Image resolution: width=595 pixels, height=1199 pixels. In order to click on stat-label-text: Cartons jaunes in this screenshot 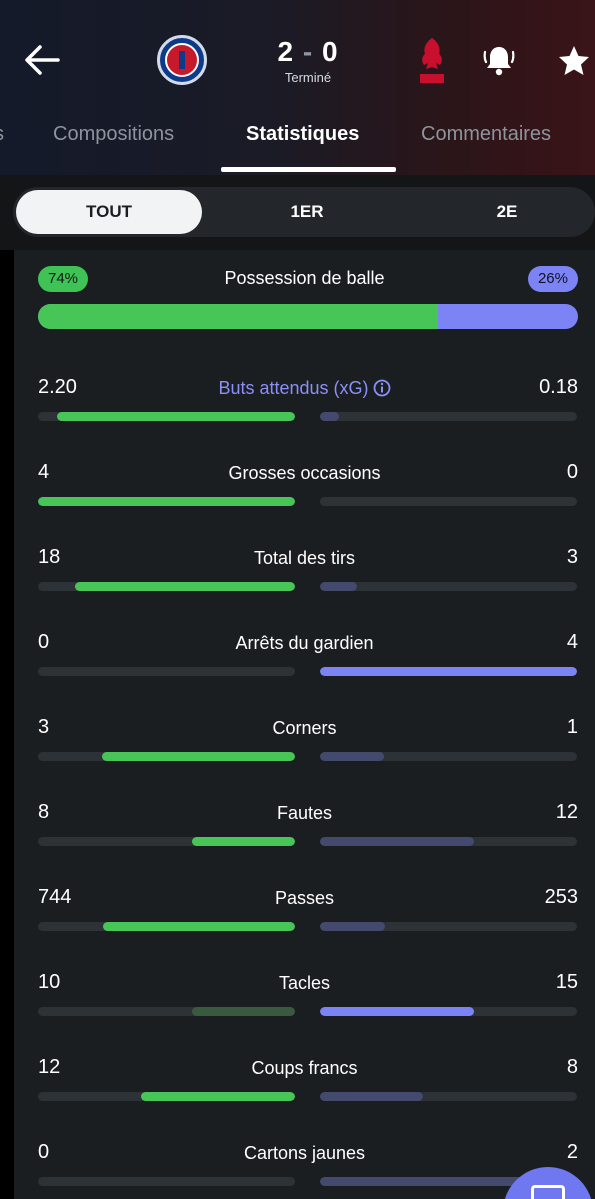, I will do `click(304, 1153)`.